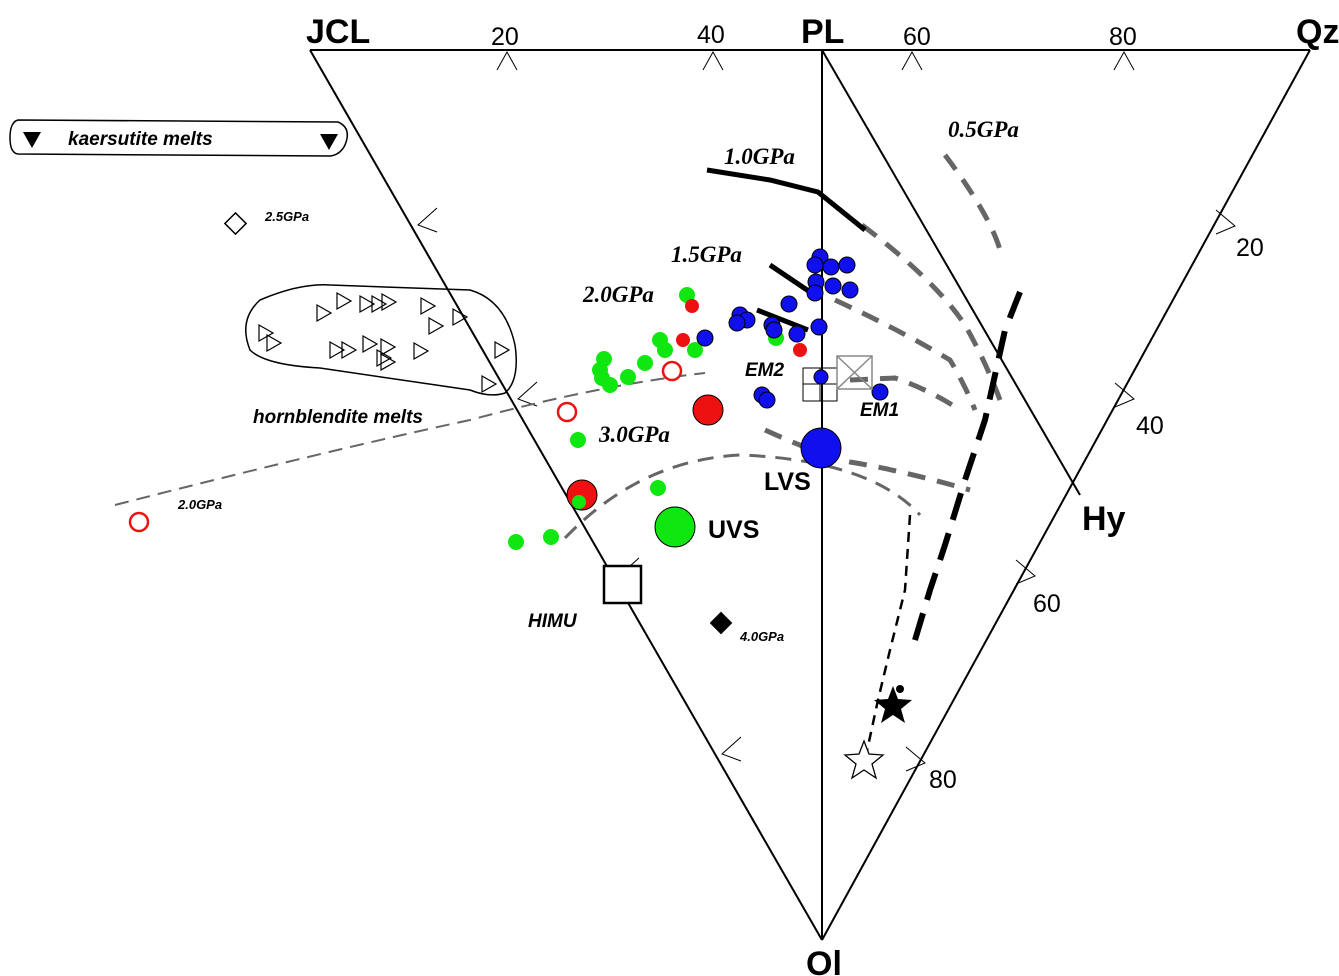 This screenshot has height=976, width=1339. I want to click on star-filled-marker, so click(893, 704).